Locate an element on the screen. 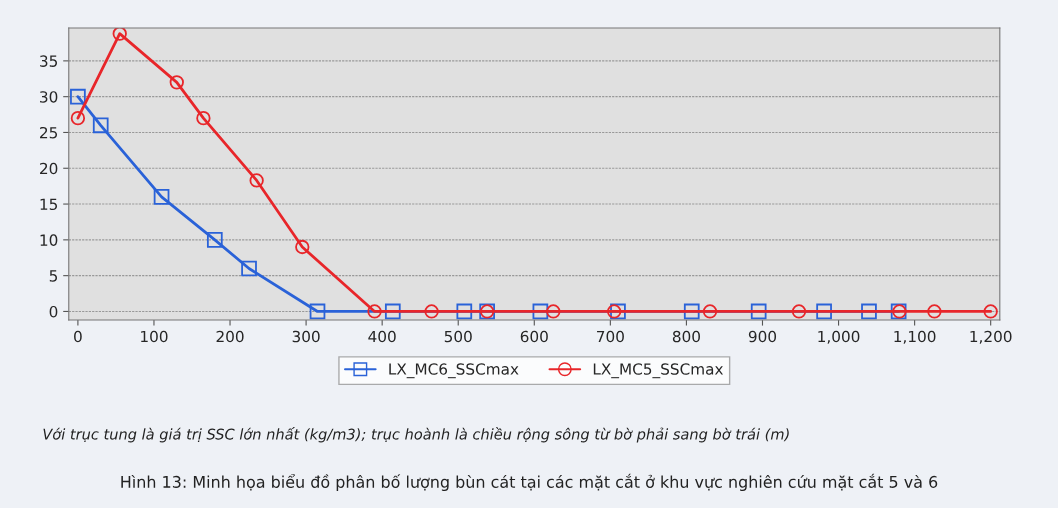 Image resolution: width=1058 pixels, height=508 pixels. y-tick-label: 30 is located at coordinates (49, 97).